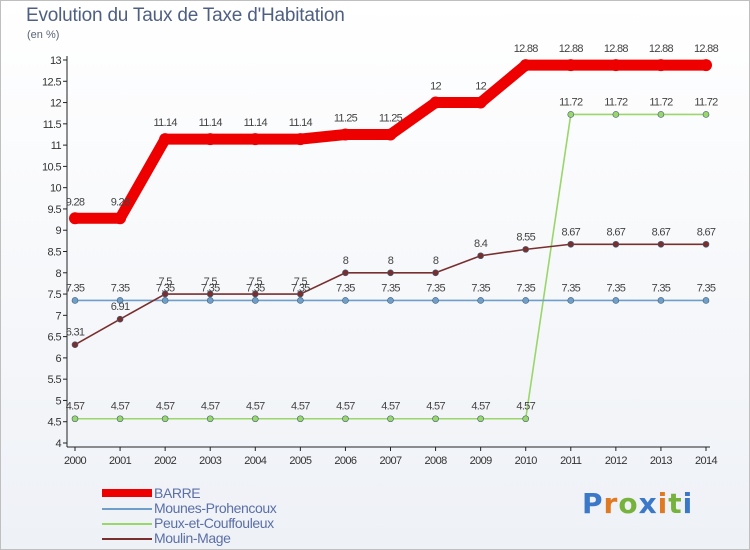  What do you see at coordinates (481, 244) in the screenshot?
I see `data-label-moulin-mage: 8.4` at bounding box center [481, 244].